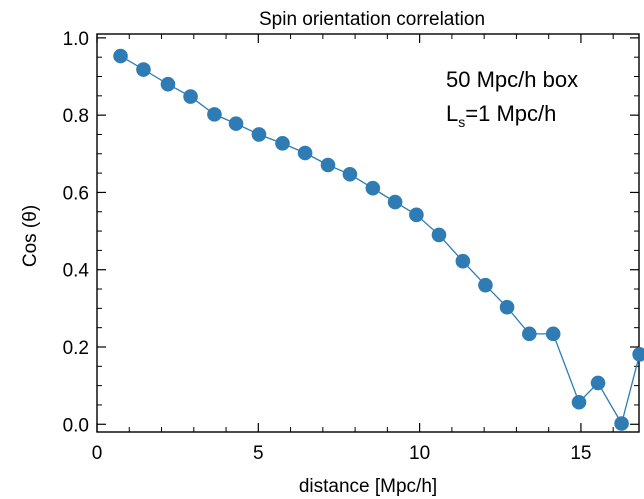 This screenshot has width=644, height=499. What do you see at coordinates (258, 453) in the screenshot?
I see `x-tick-label: 5` at bounding box center [258, 453].